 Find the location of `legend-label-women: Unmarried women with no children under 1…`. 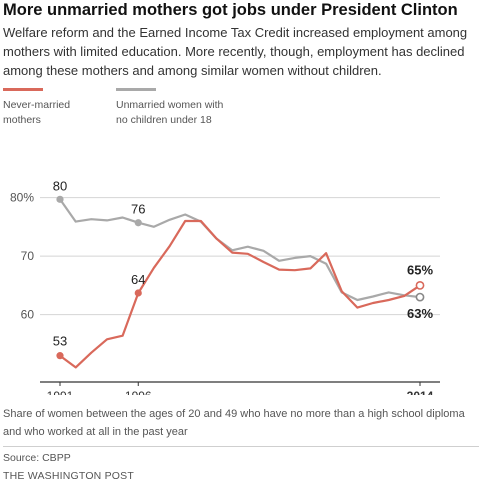

legend-label-women: Unmarried women with no children under 1… is located at coordinates (170, 112).